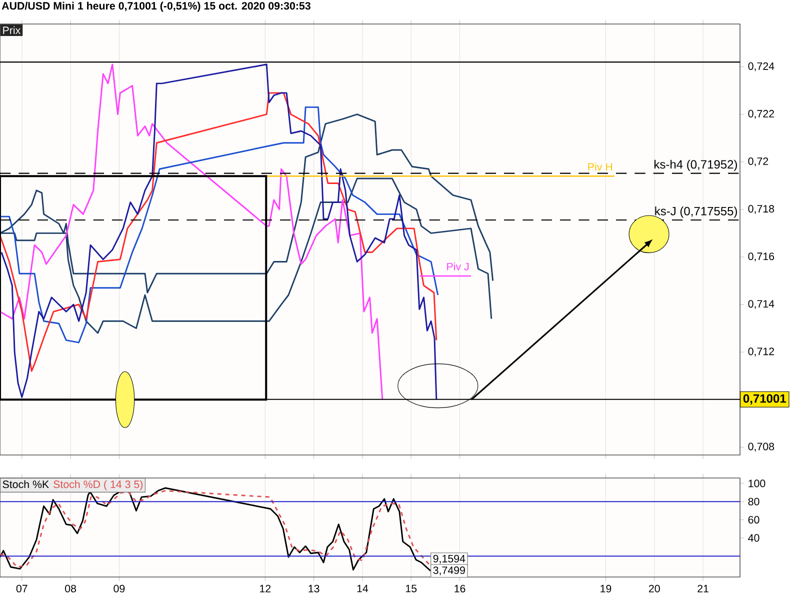  Describe the element at coordinates (761, 304) in the screenshot. I see `y-tick-label: 0,714` at that location.